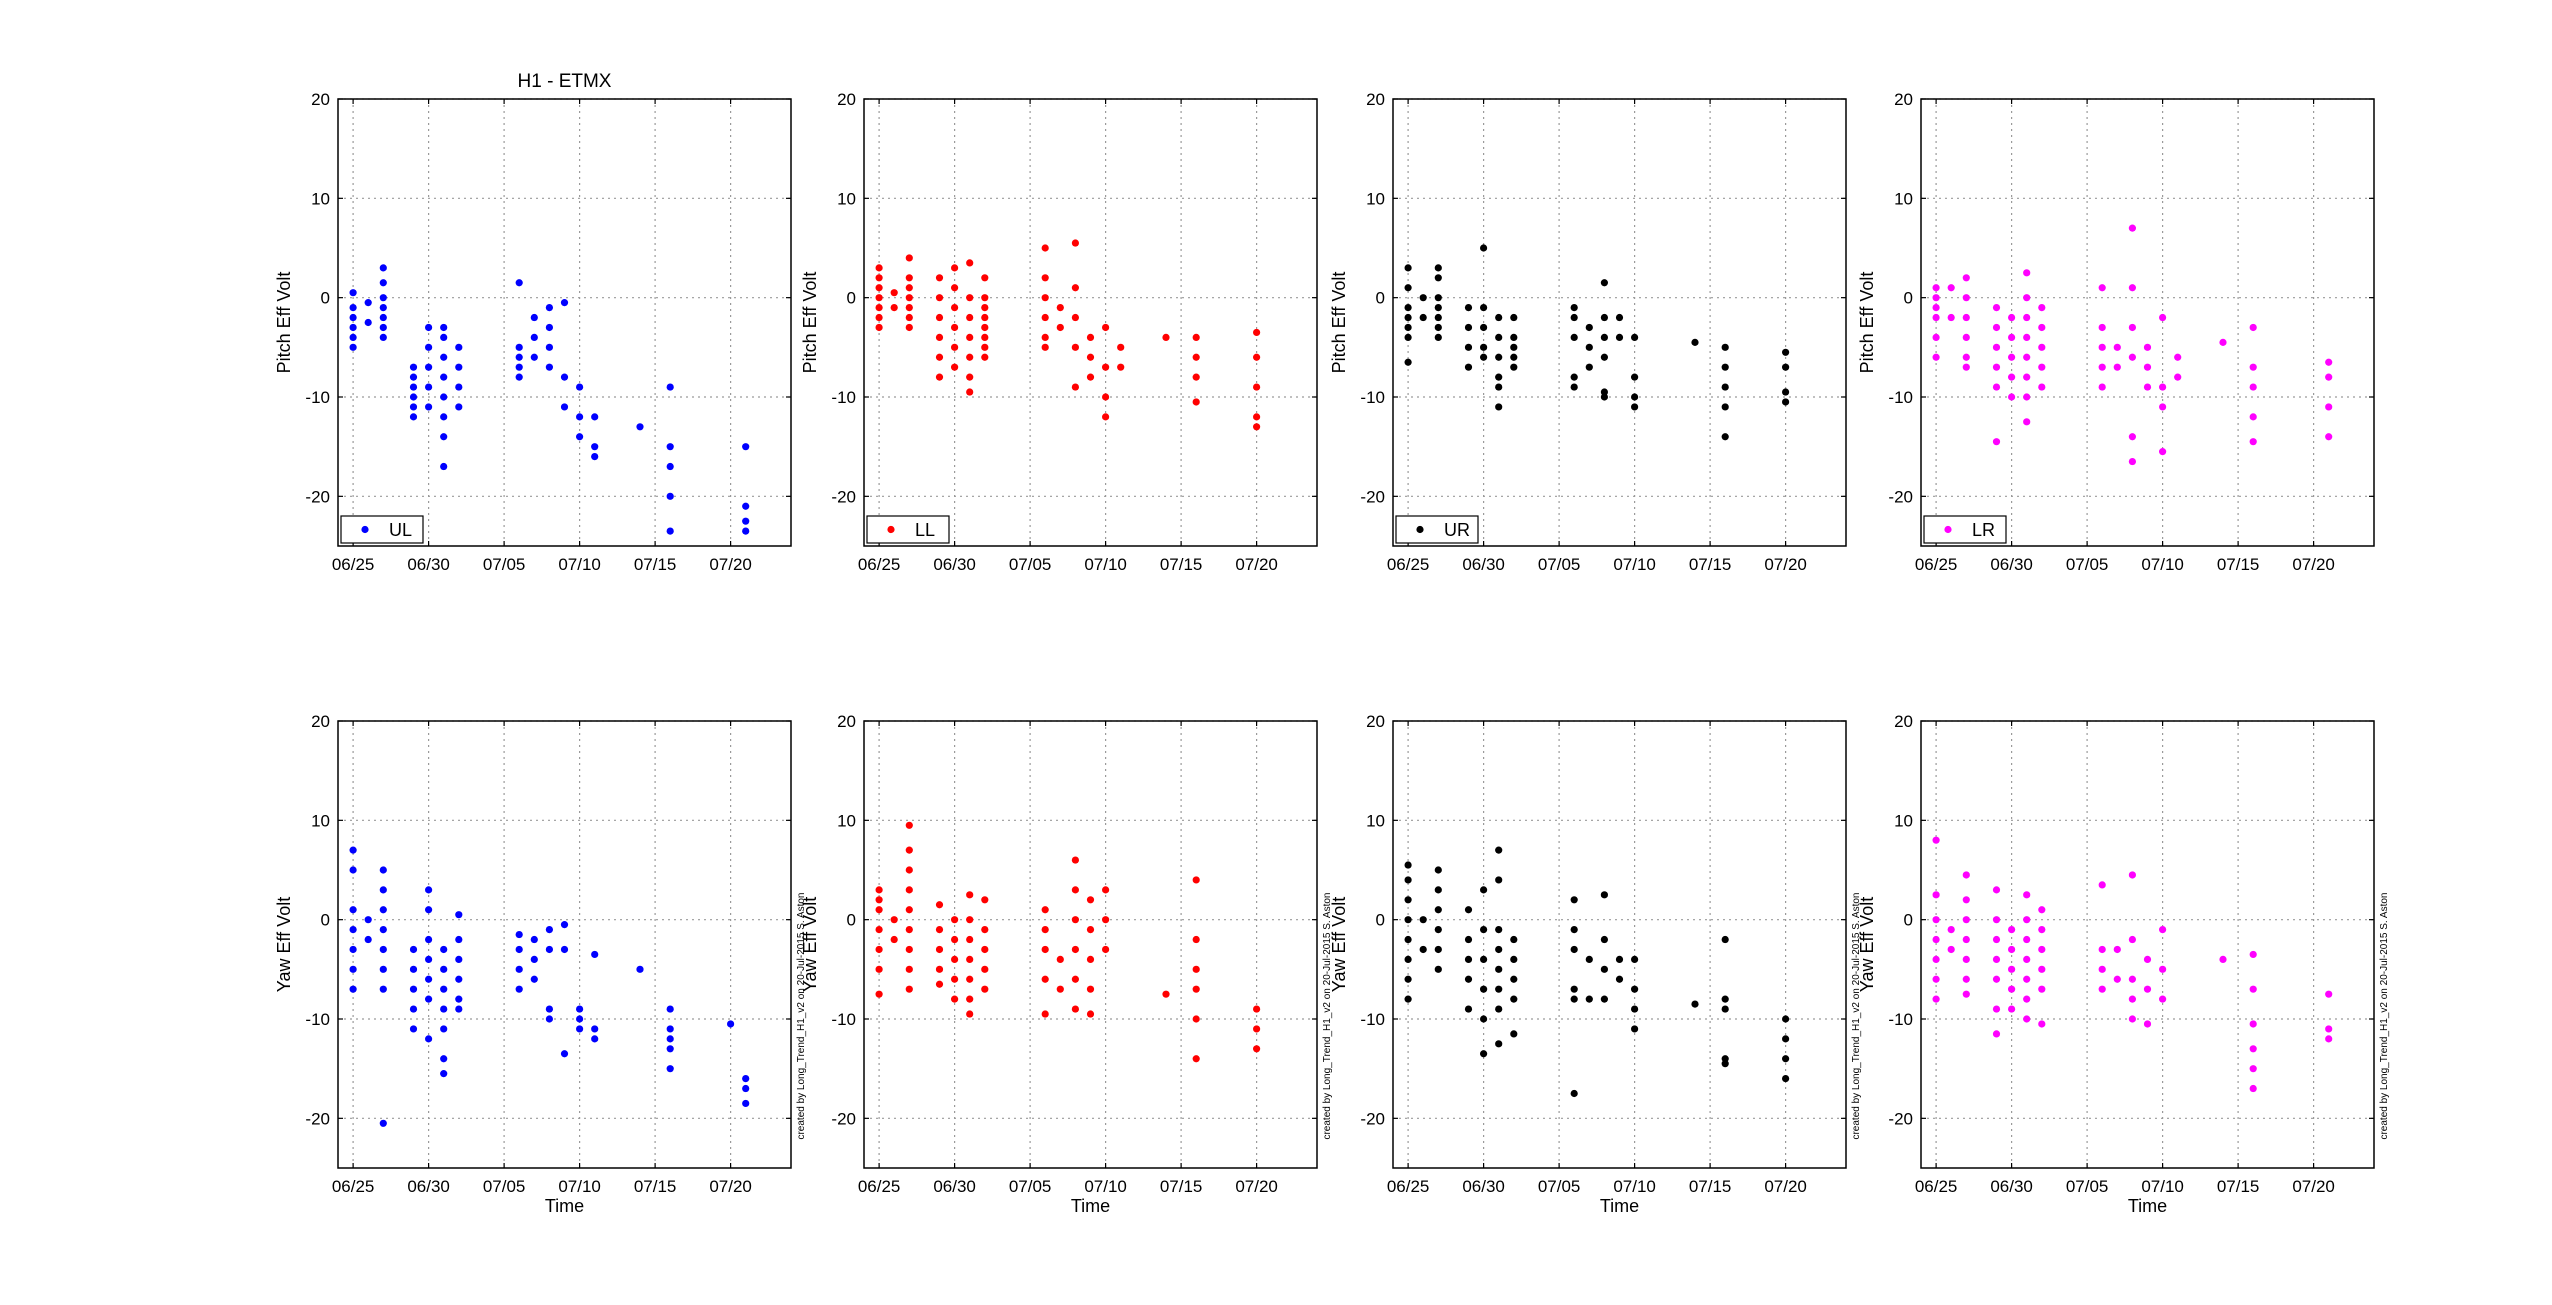  Describe the element at coordinates (564, 322) in the screenshot. I see `axes-frame` at that location.